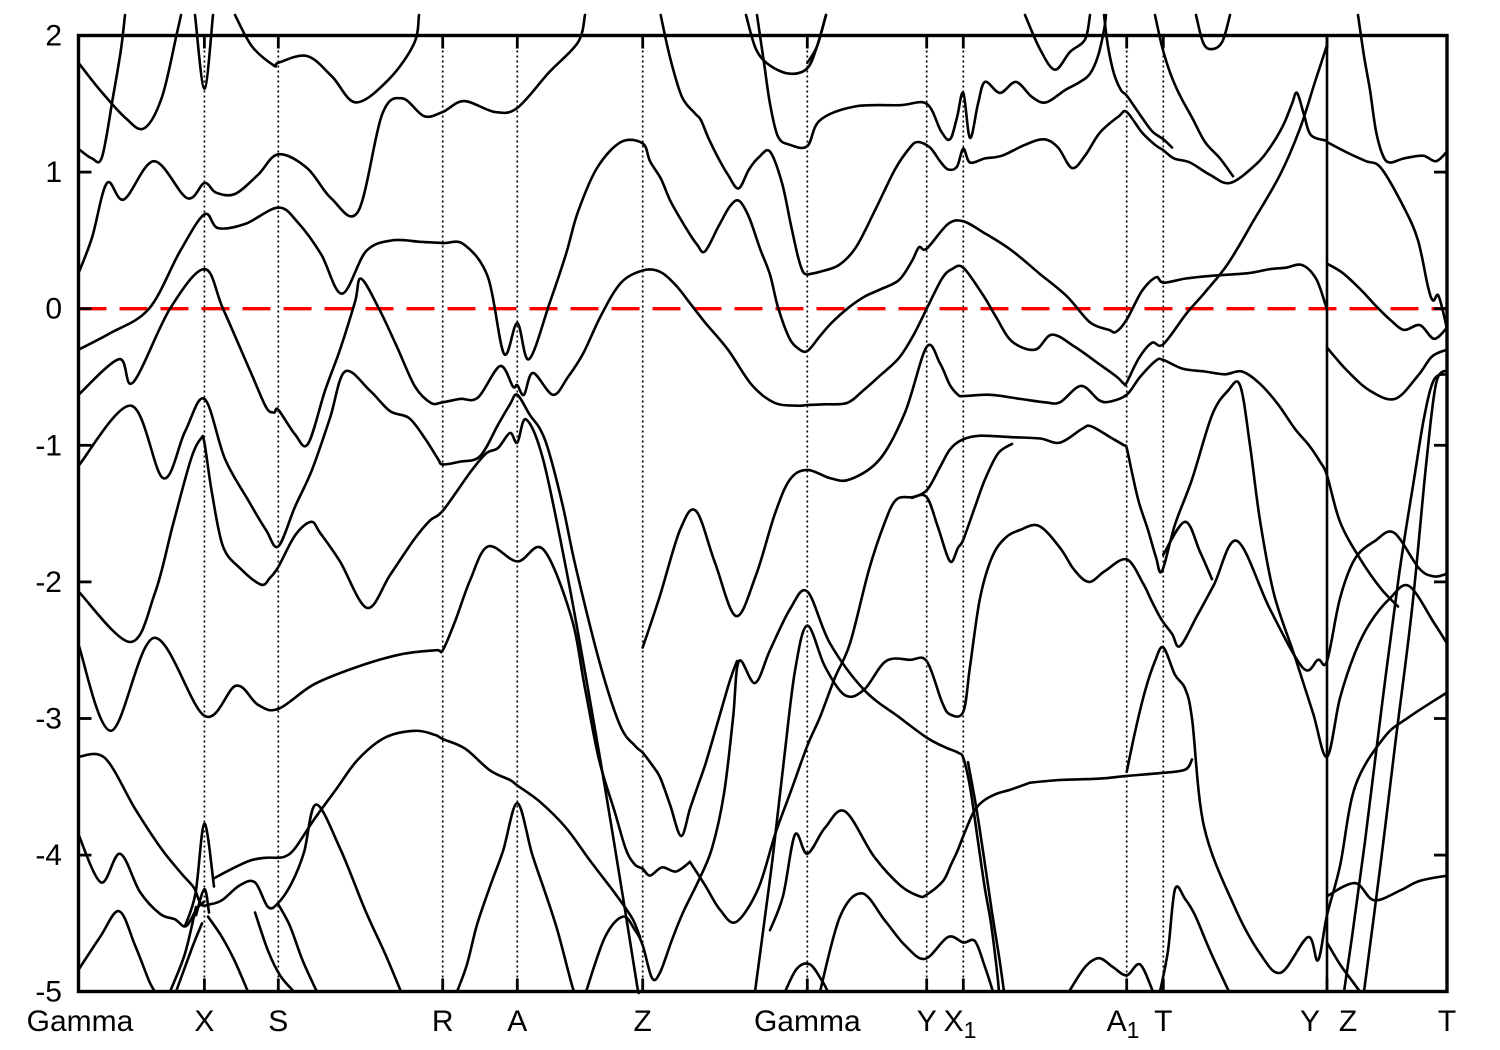 Image resolution: width=1500 pixels, height=1050 pixels. I want to click on svg-text: -2, so click(48, 582).